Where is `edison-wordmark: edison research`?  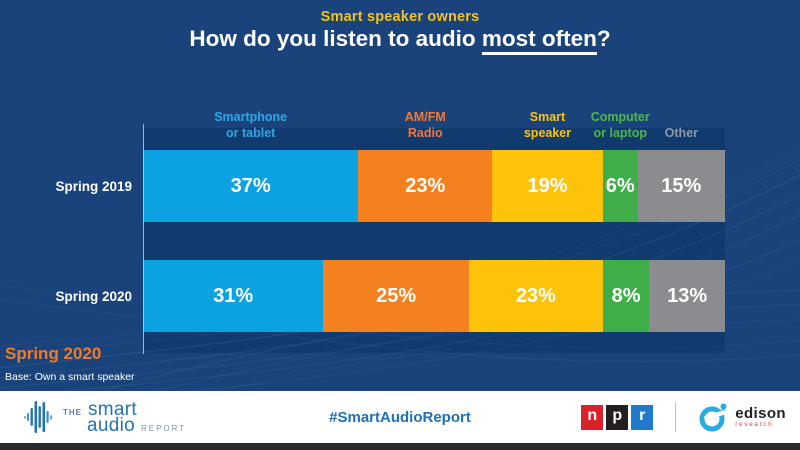 edison-wordmark: edison research is located at coordinates (760, 417).